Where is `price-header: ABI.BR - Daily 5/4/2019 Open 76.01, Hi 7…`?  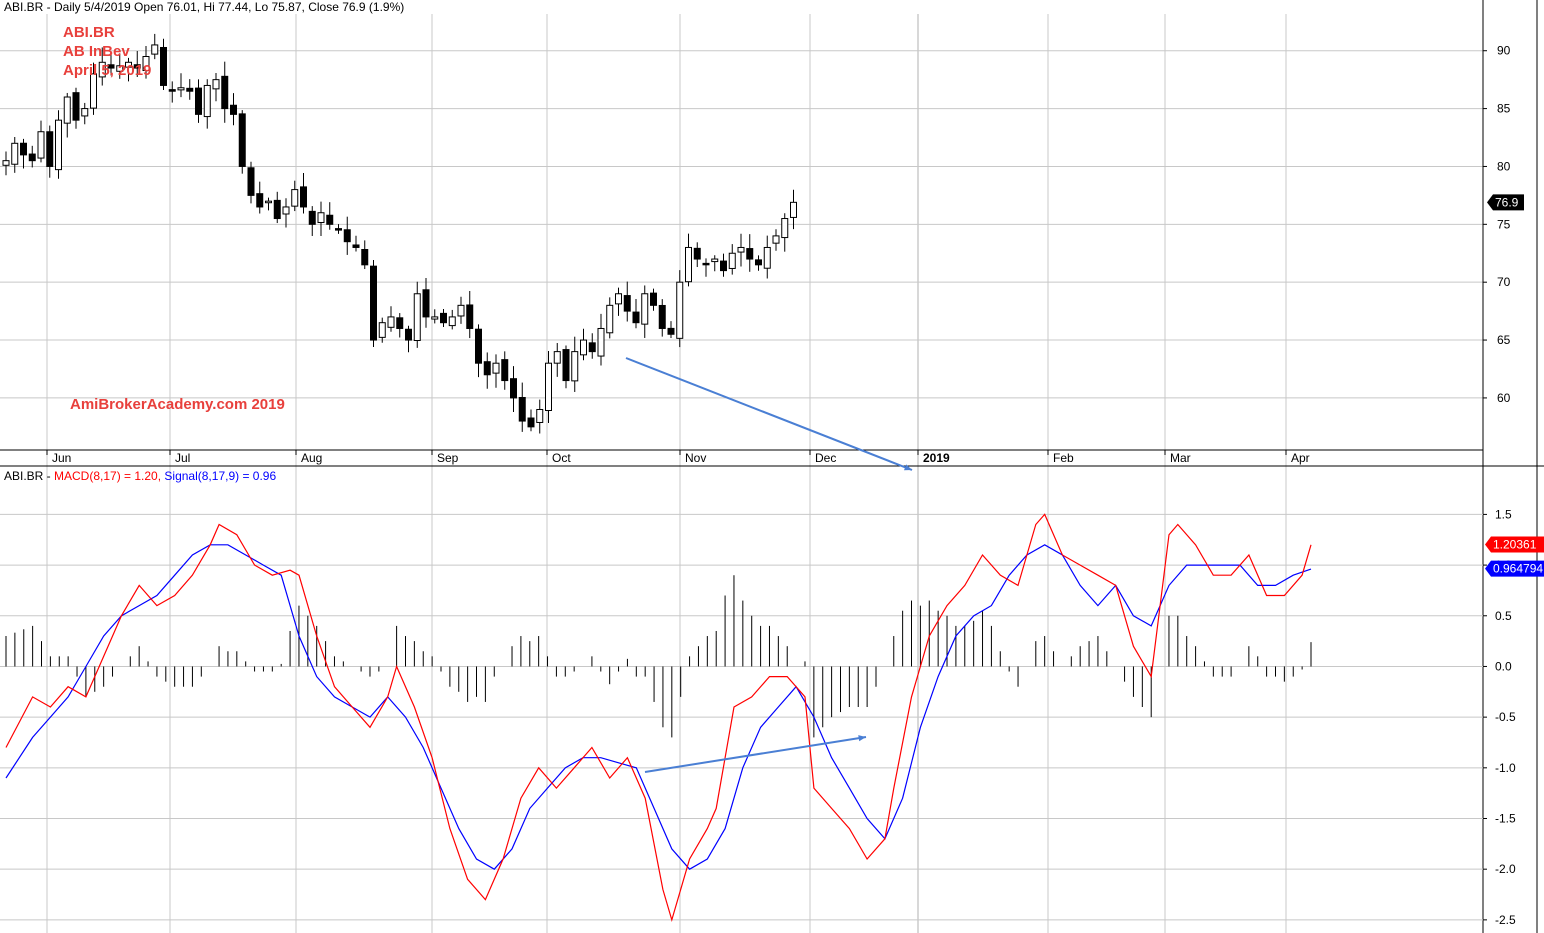 price-header: ABI.BR - Daily 5/4/2019 Open 76.01, Hi 7… is located at coordinates (204, 7).